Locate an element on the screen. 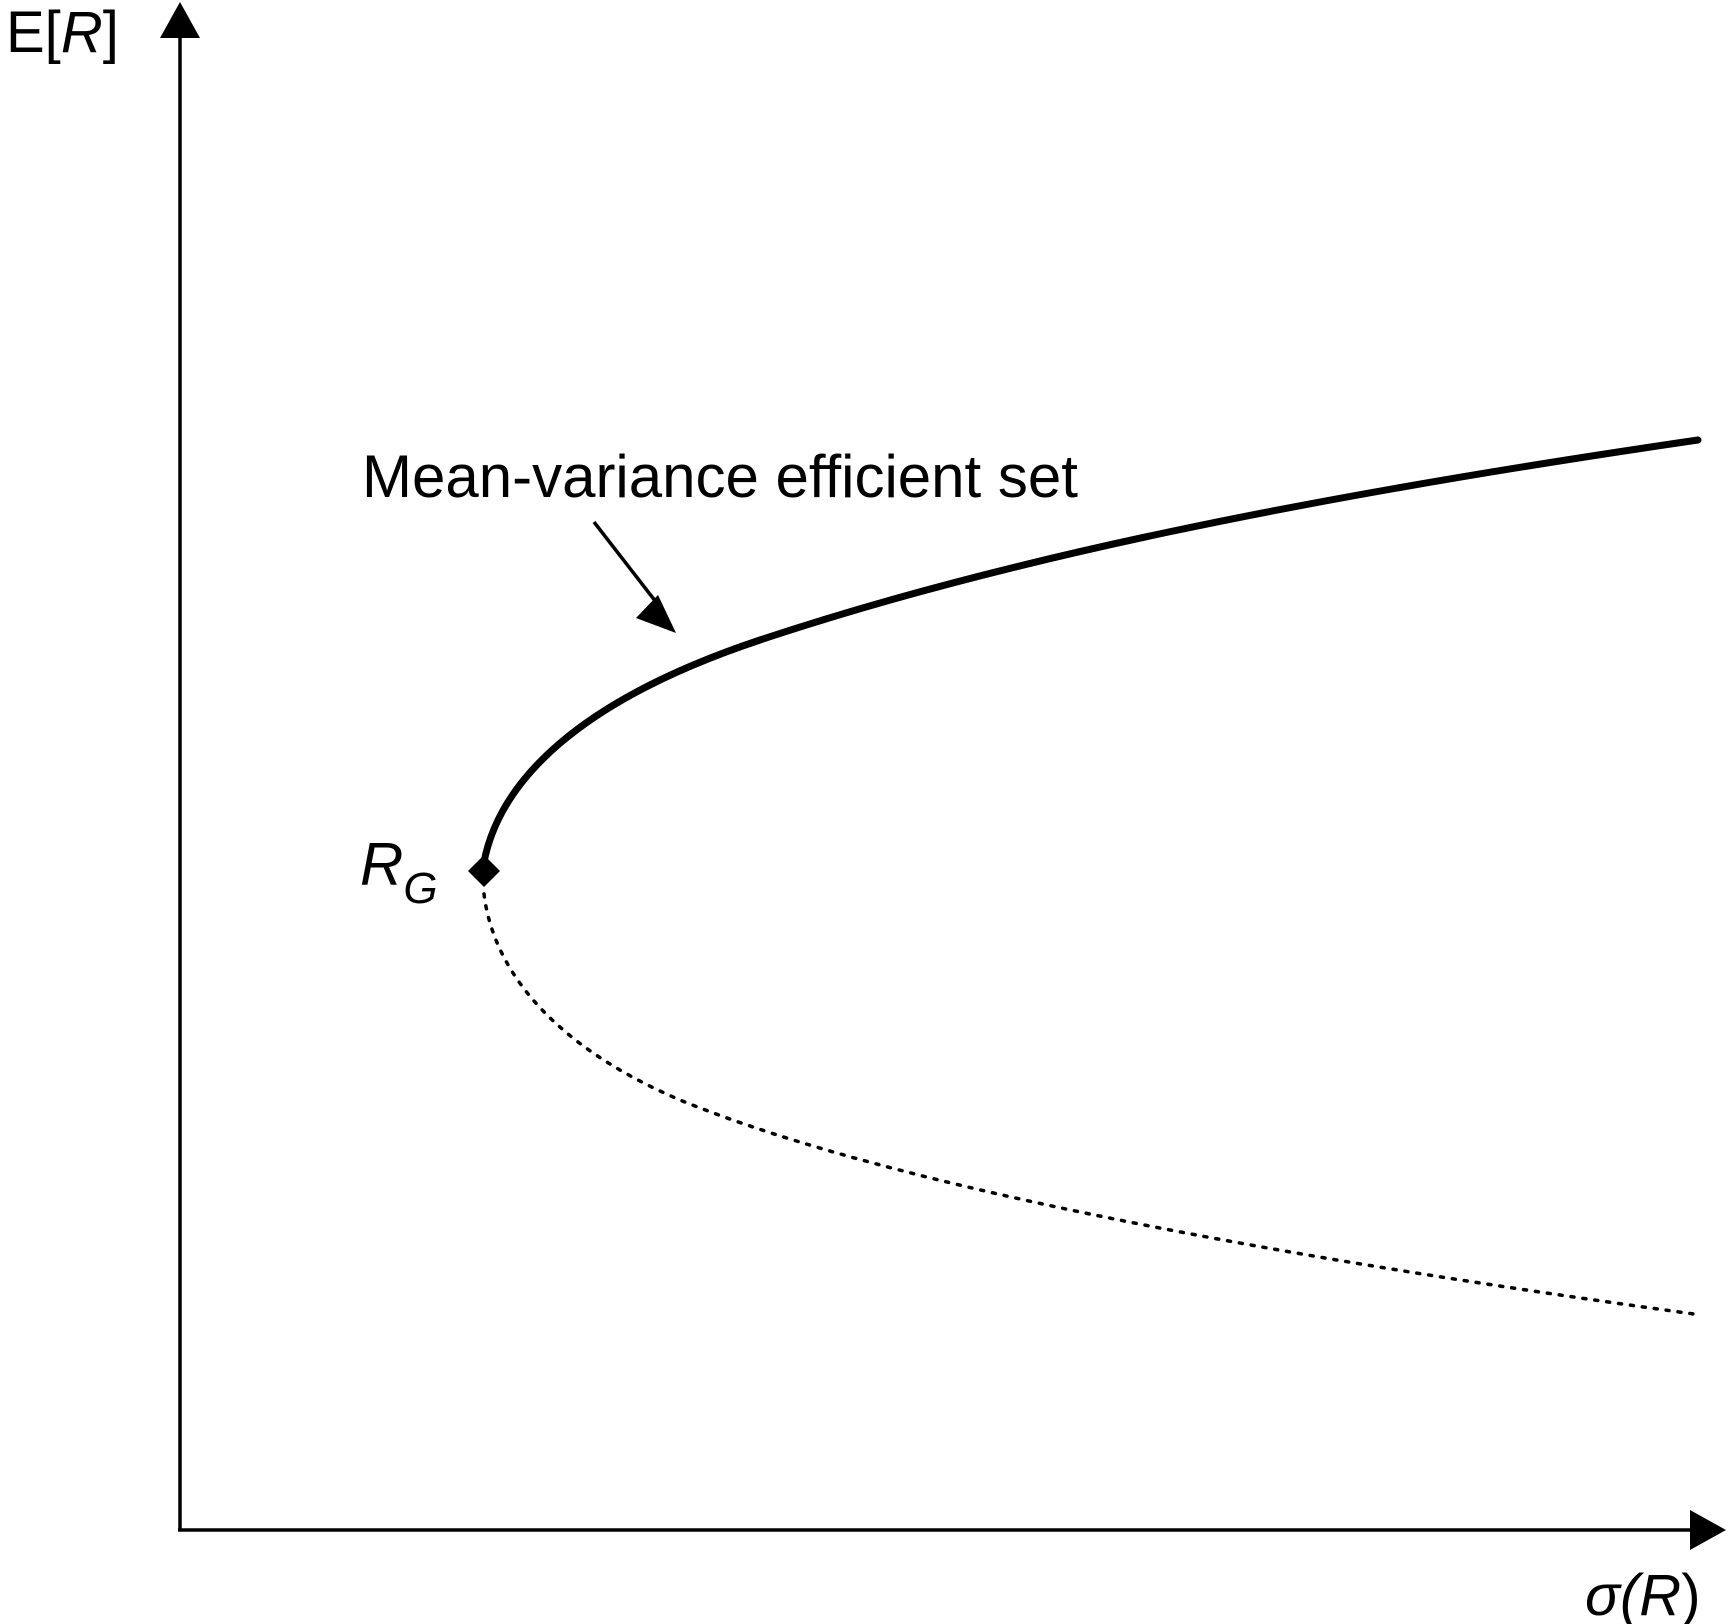 The width and height of the screenshot is (1728, 1624). annotation-arrowhead is located at coordinates (656, 614).